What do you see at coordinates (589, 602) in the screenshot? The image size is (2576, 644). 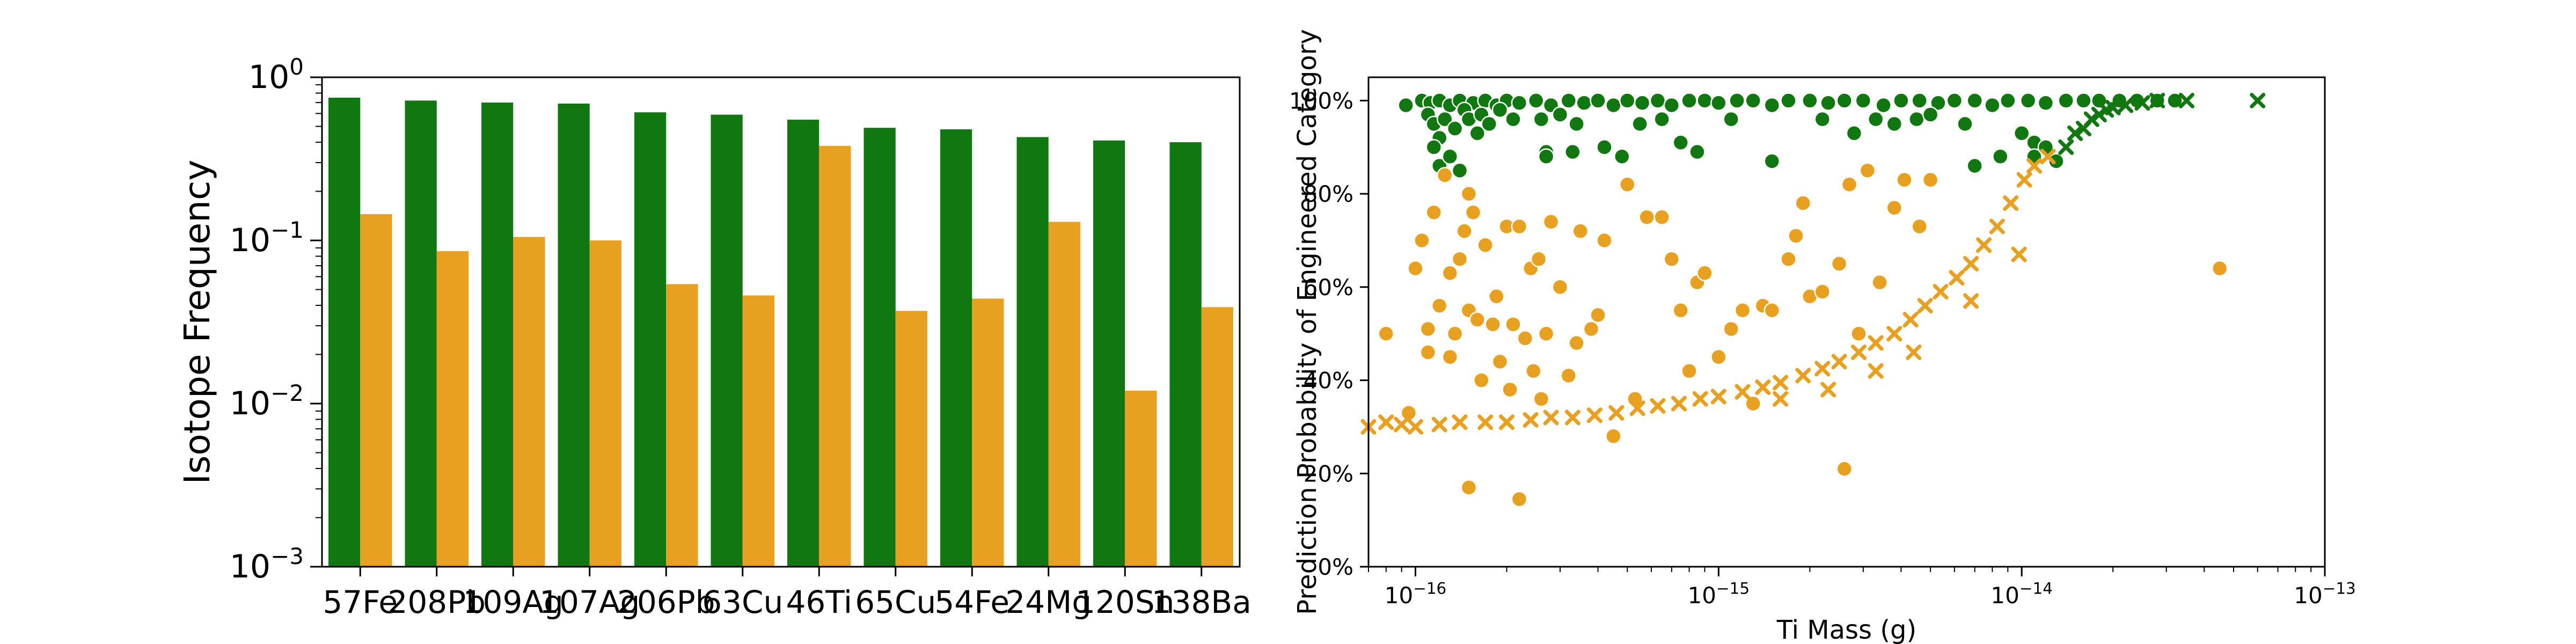 I see `bar-category-label: 107Ag` at bounding box center [589, 602].